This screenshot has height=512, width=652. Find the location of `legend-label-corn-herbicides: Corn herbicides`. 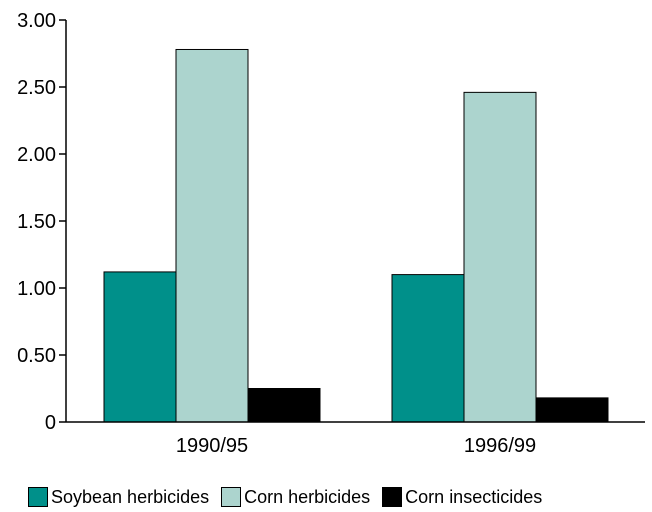

legend-label-corn-herbicides: Corn herbicides is located at coordinates (307, 497).